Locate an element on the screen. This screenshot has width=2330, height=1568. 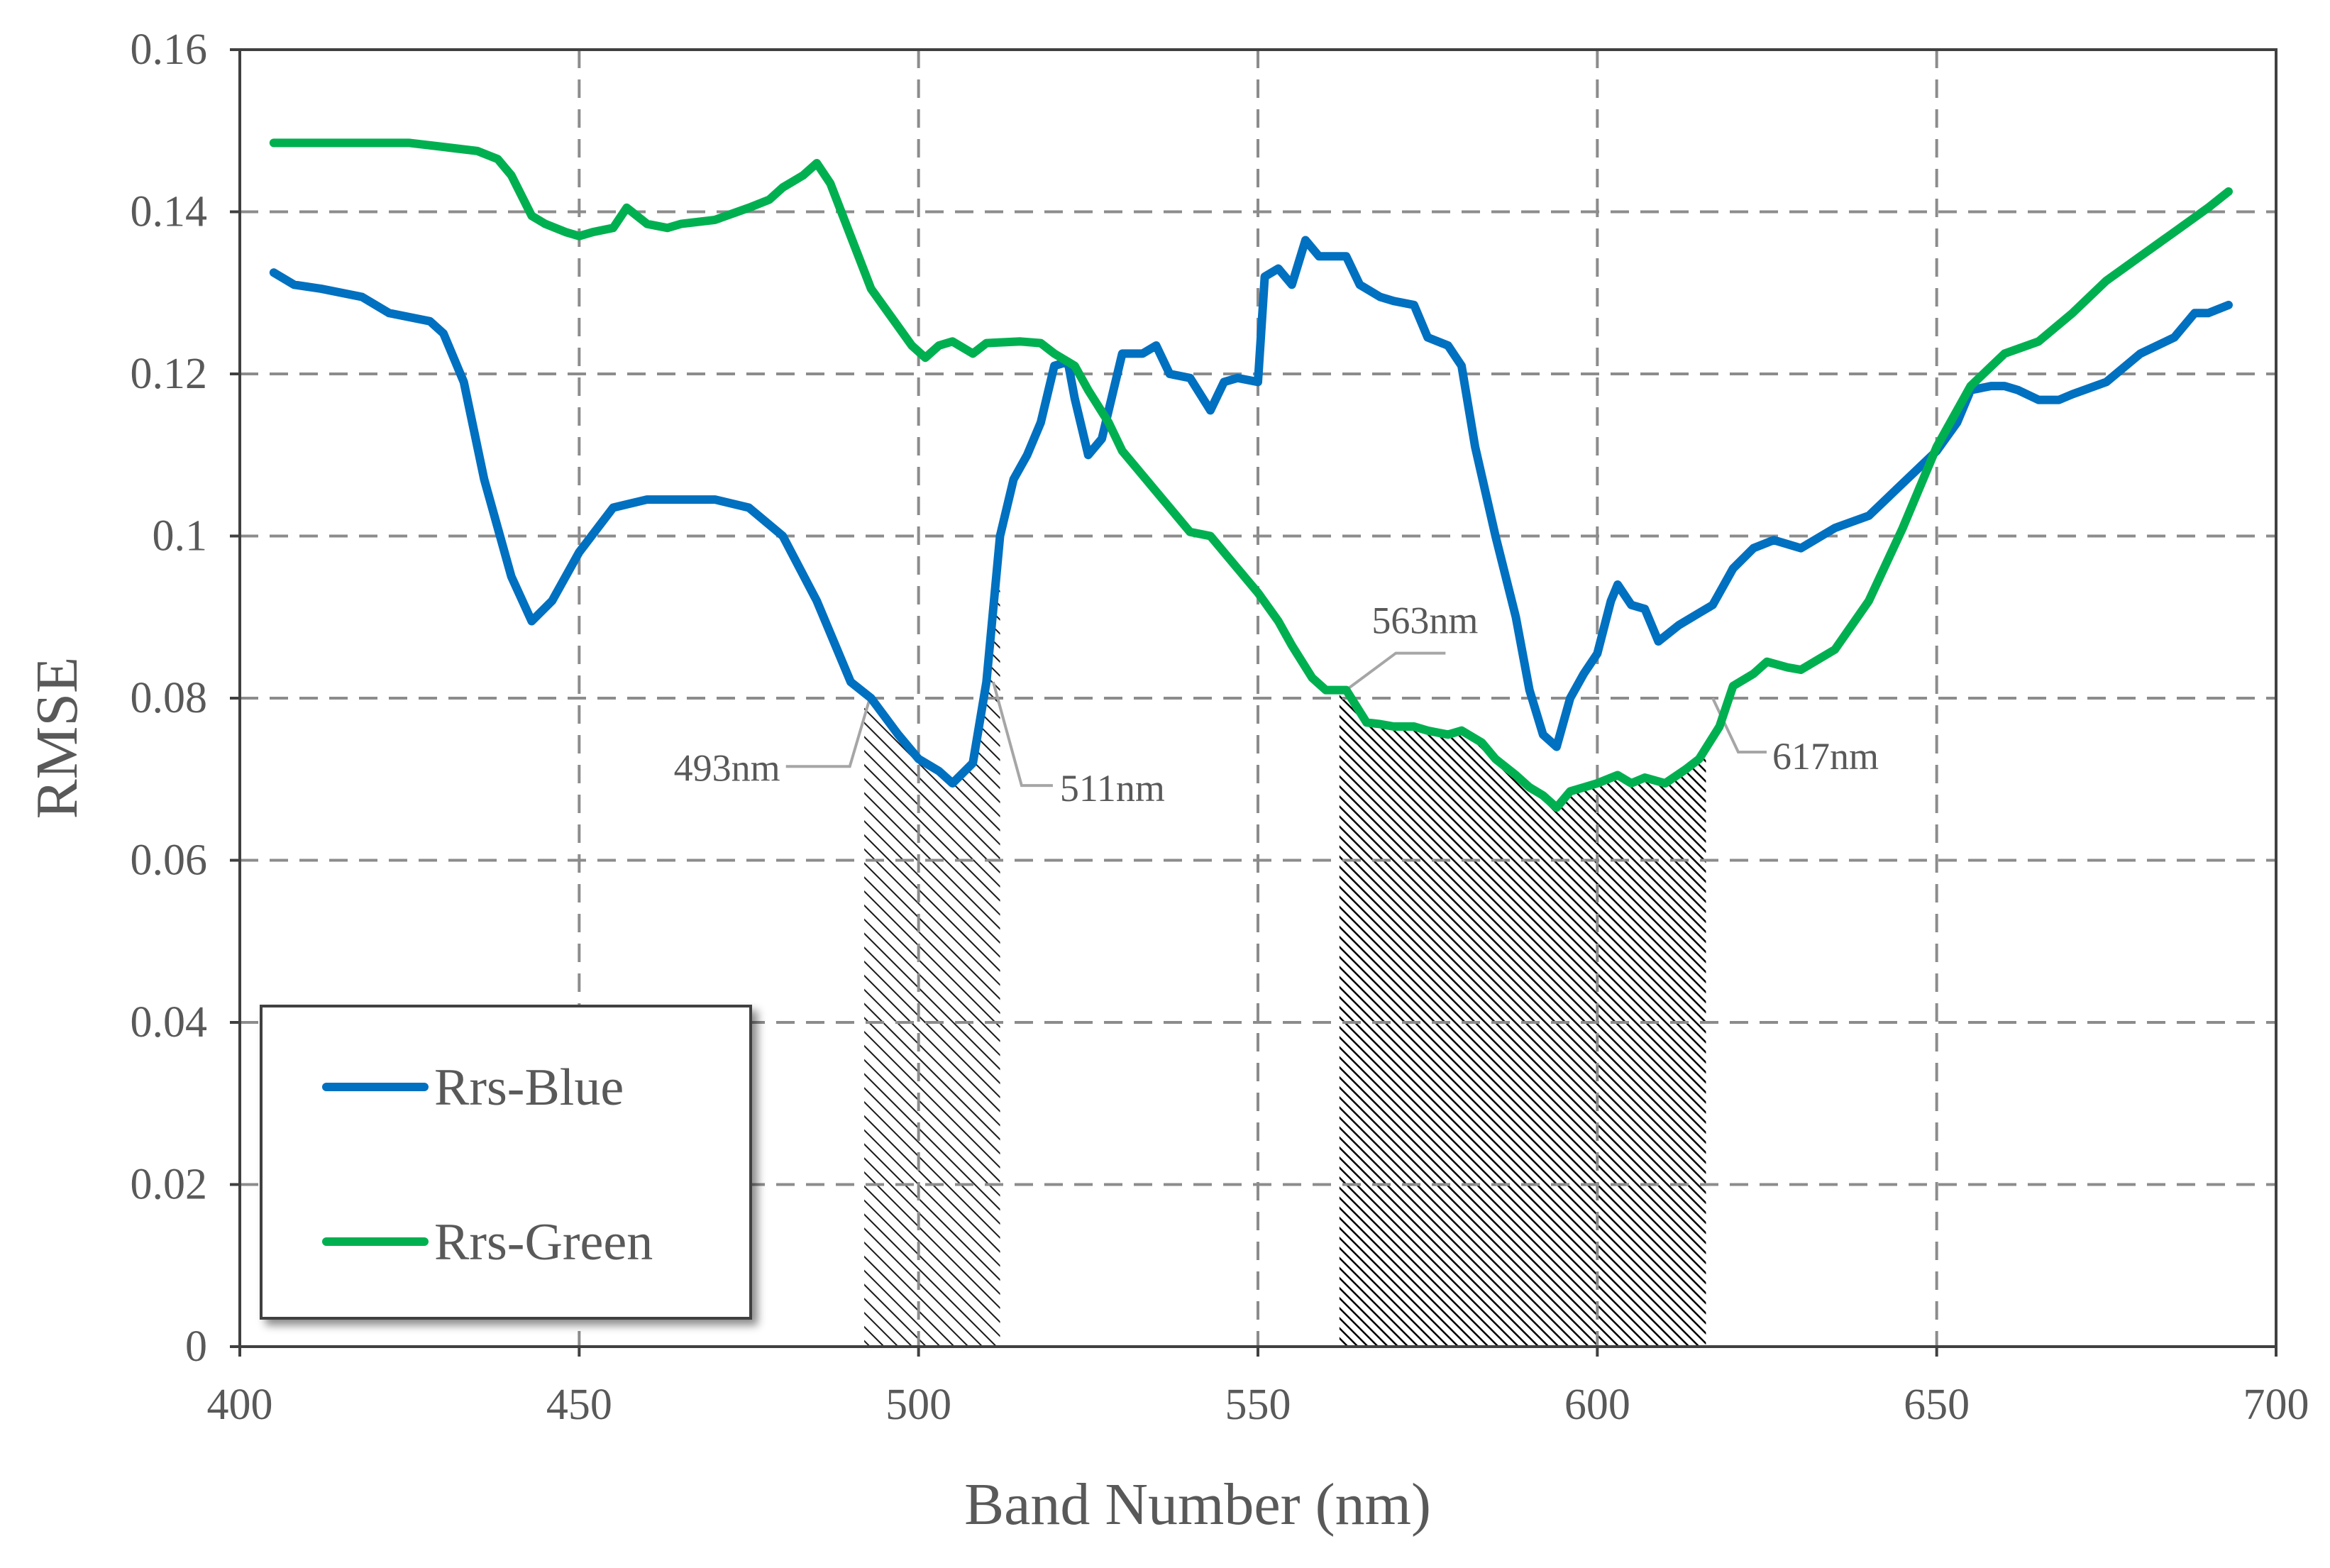
annotation-leaders is located at coordinates (1276, 719).